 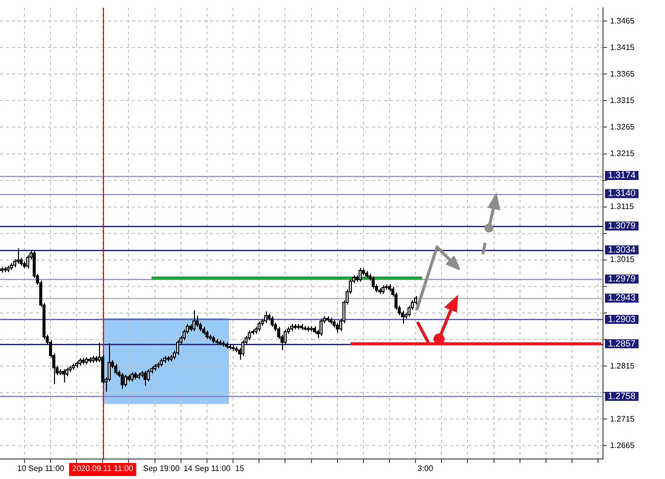 I want to click on x-tick-label: 14 Sep 11:00, so click(x=207, y=469).